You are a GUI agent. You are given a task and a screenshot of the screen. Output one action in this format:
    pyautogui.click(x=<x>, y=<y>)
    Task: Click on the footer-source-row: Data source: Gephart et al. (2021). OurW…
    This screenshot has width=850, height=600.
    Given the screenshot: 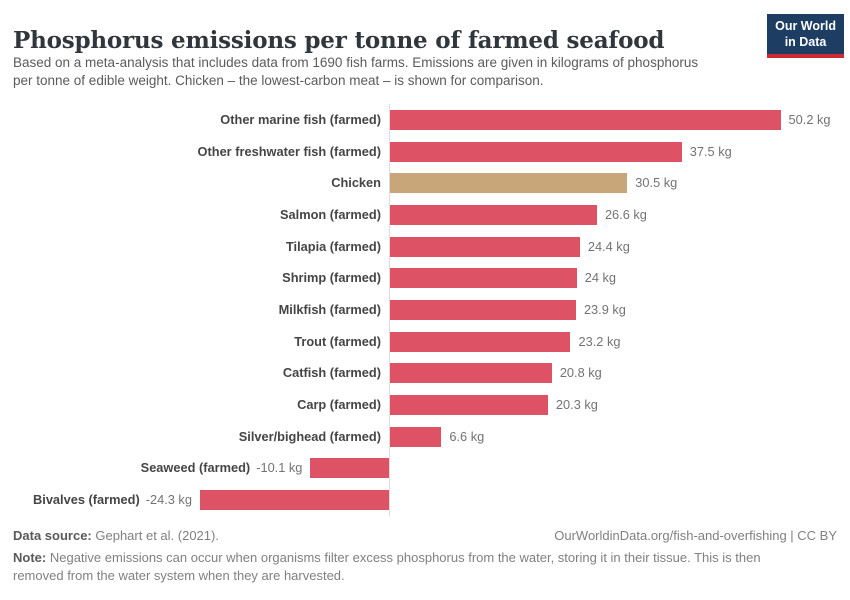 What is the action you would take?
    pyautogui.click(x=425, y=535)
    